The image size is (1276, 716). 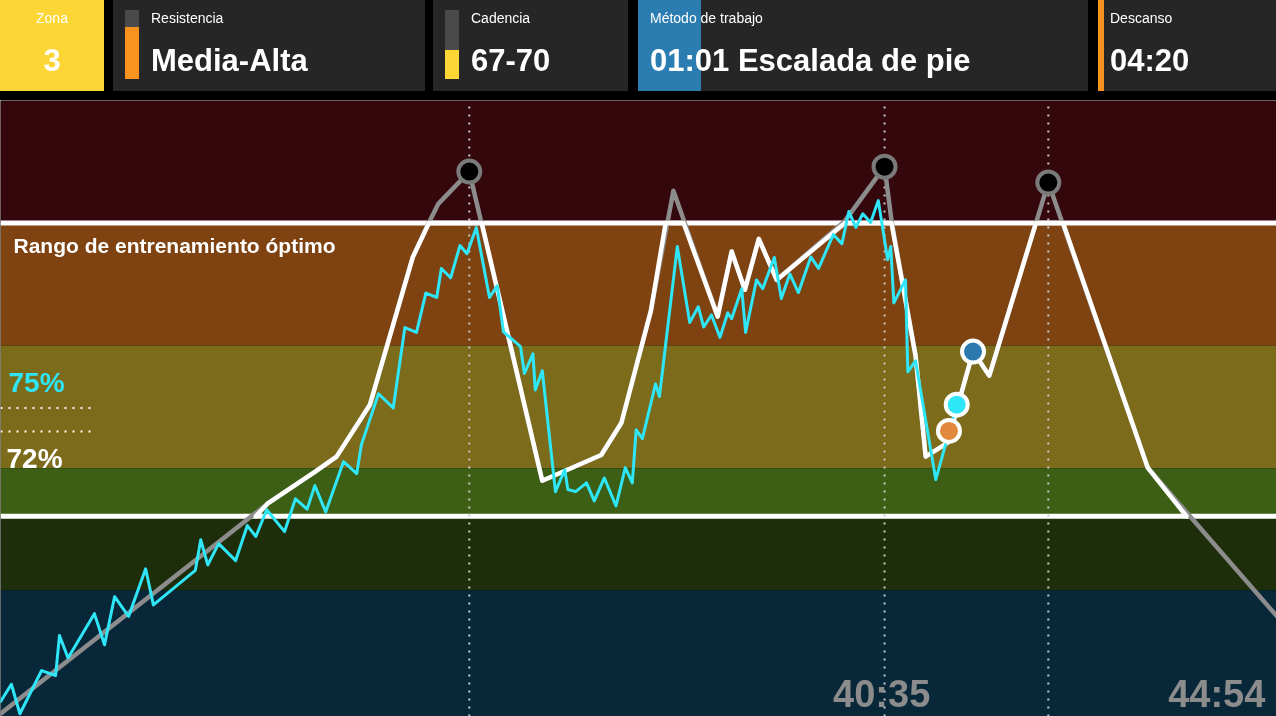 I want to click on ref-line-label: Rango de entrenamiento óptimo, so click(x=174, y=246).